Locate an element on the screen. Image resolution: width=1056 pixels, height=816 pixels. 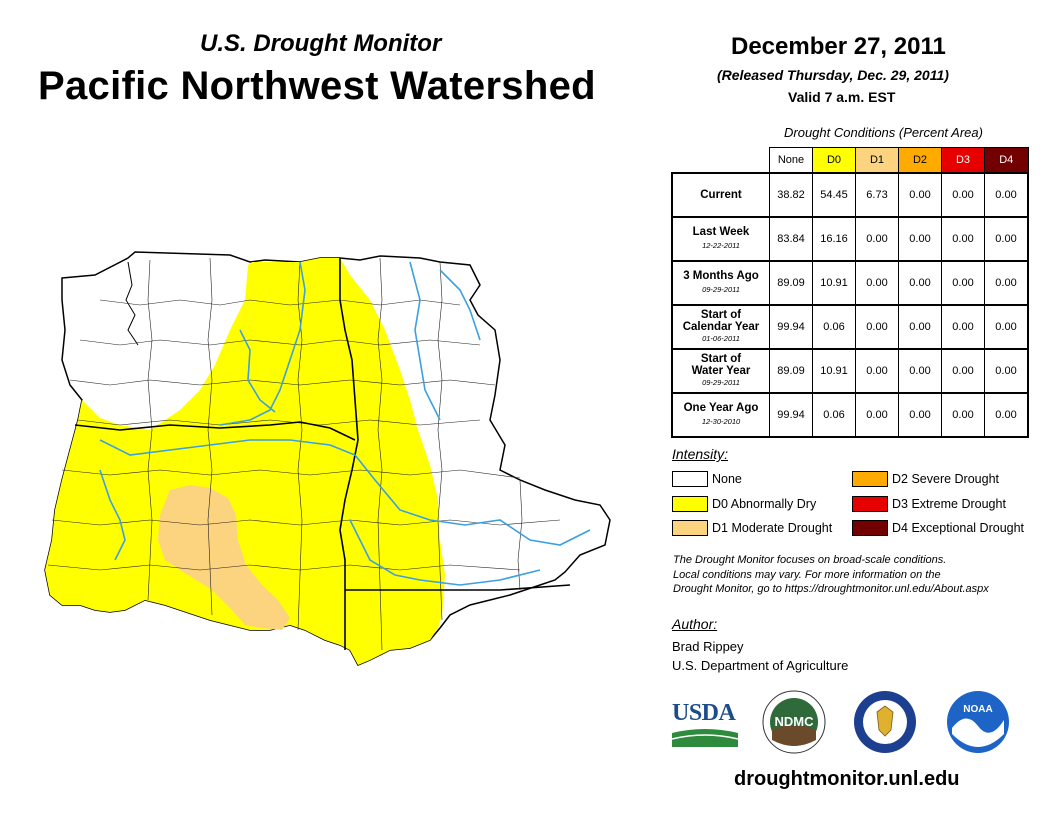
valid-date: December 27, 2011 is located at coordinates (838, 46).